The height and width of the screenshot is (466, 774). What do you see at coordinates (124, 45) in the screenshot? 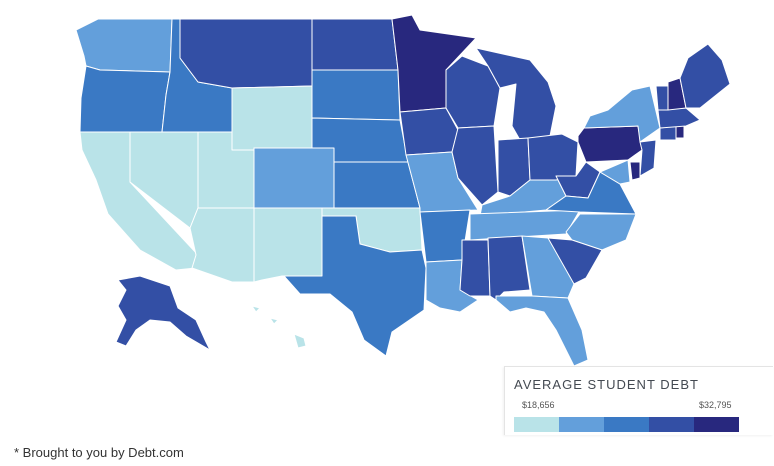
I see `state-WA` at bounding box center [124, 45].